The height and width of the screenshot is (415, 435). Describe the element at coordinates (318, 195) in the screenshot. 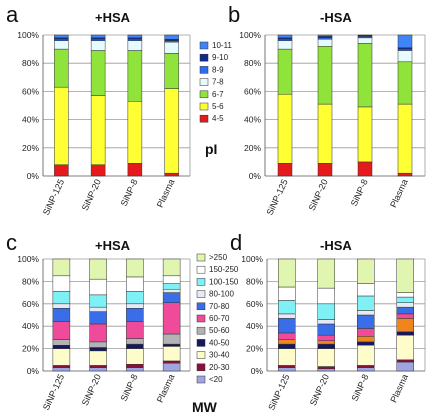

I see `category-label-b-1: SiNP-20` at that location.